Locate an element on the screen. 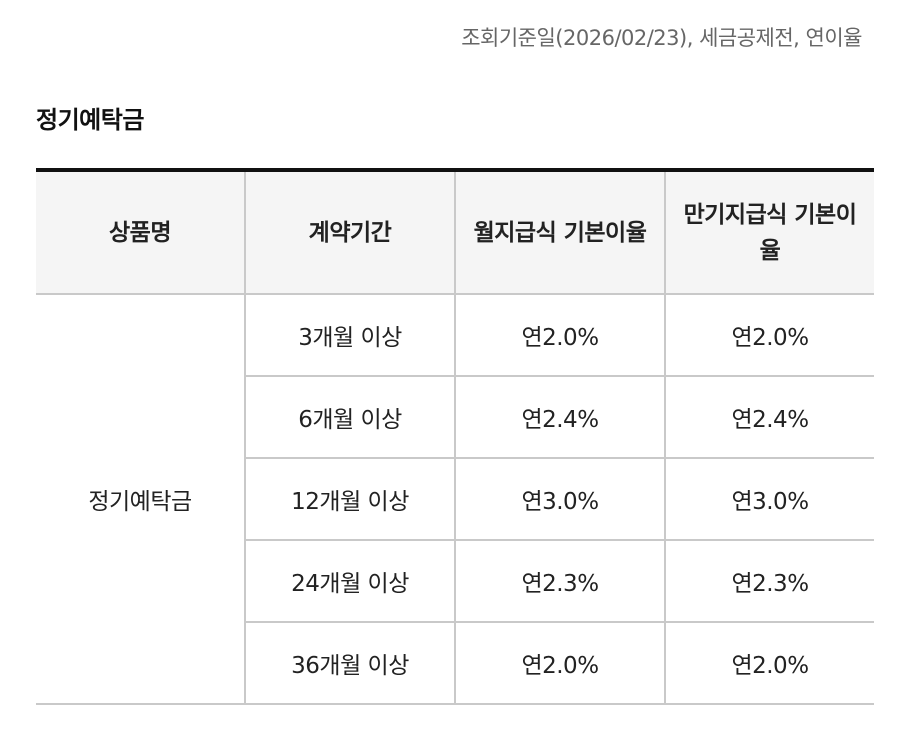 The image size is (924, 731). table-row: 36개월 이상 연2.0% 연2.0% is located at coordinates (455, 663).